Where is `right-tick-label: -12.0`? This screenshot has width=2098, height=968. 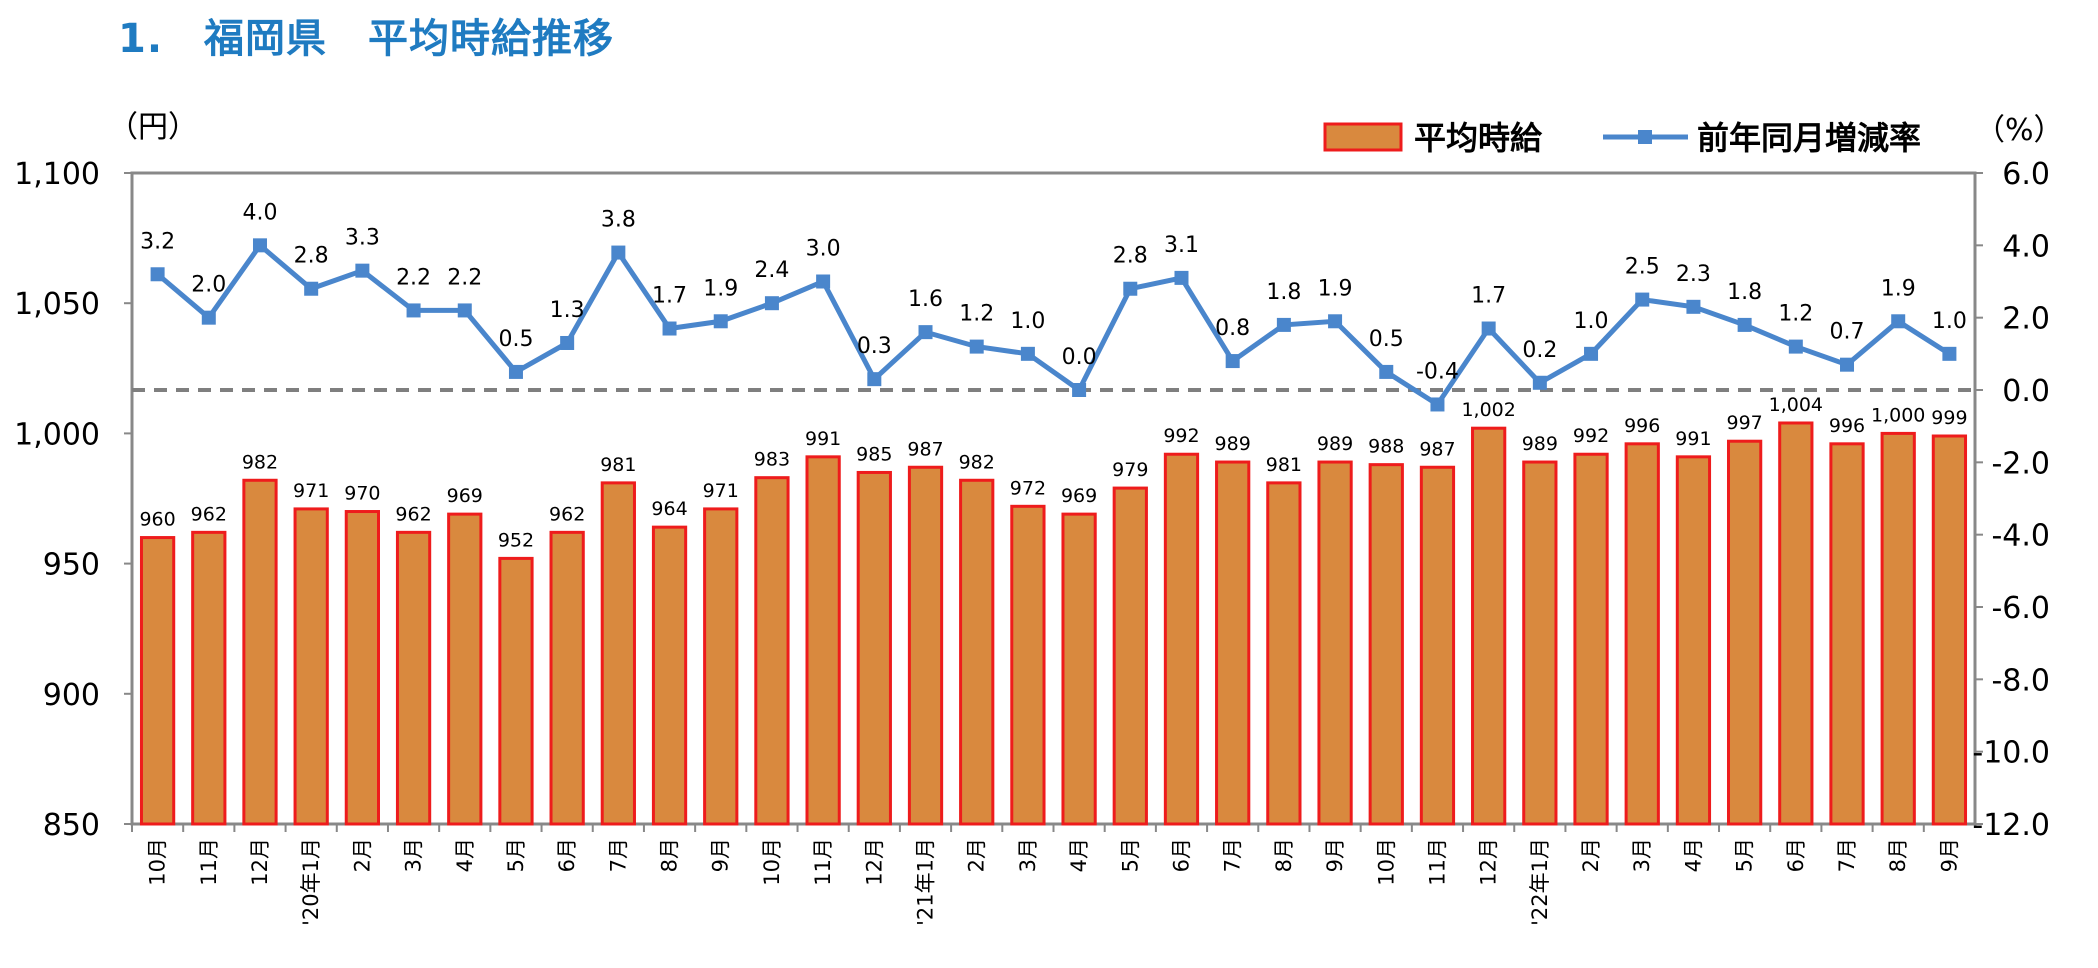
right-tick-label: -12.0 is located at coordinates (2011, 825).